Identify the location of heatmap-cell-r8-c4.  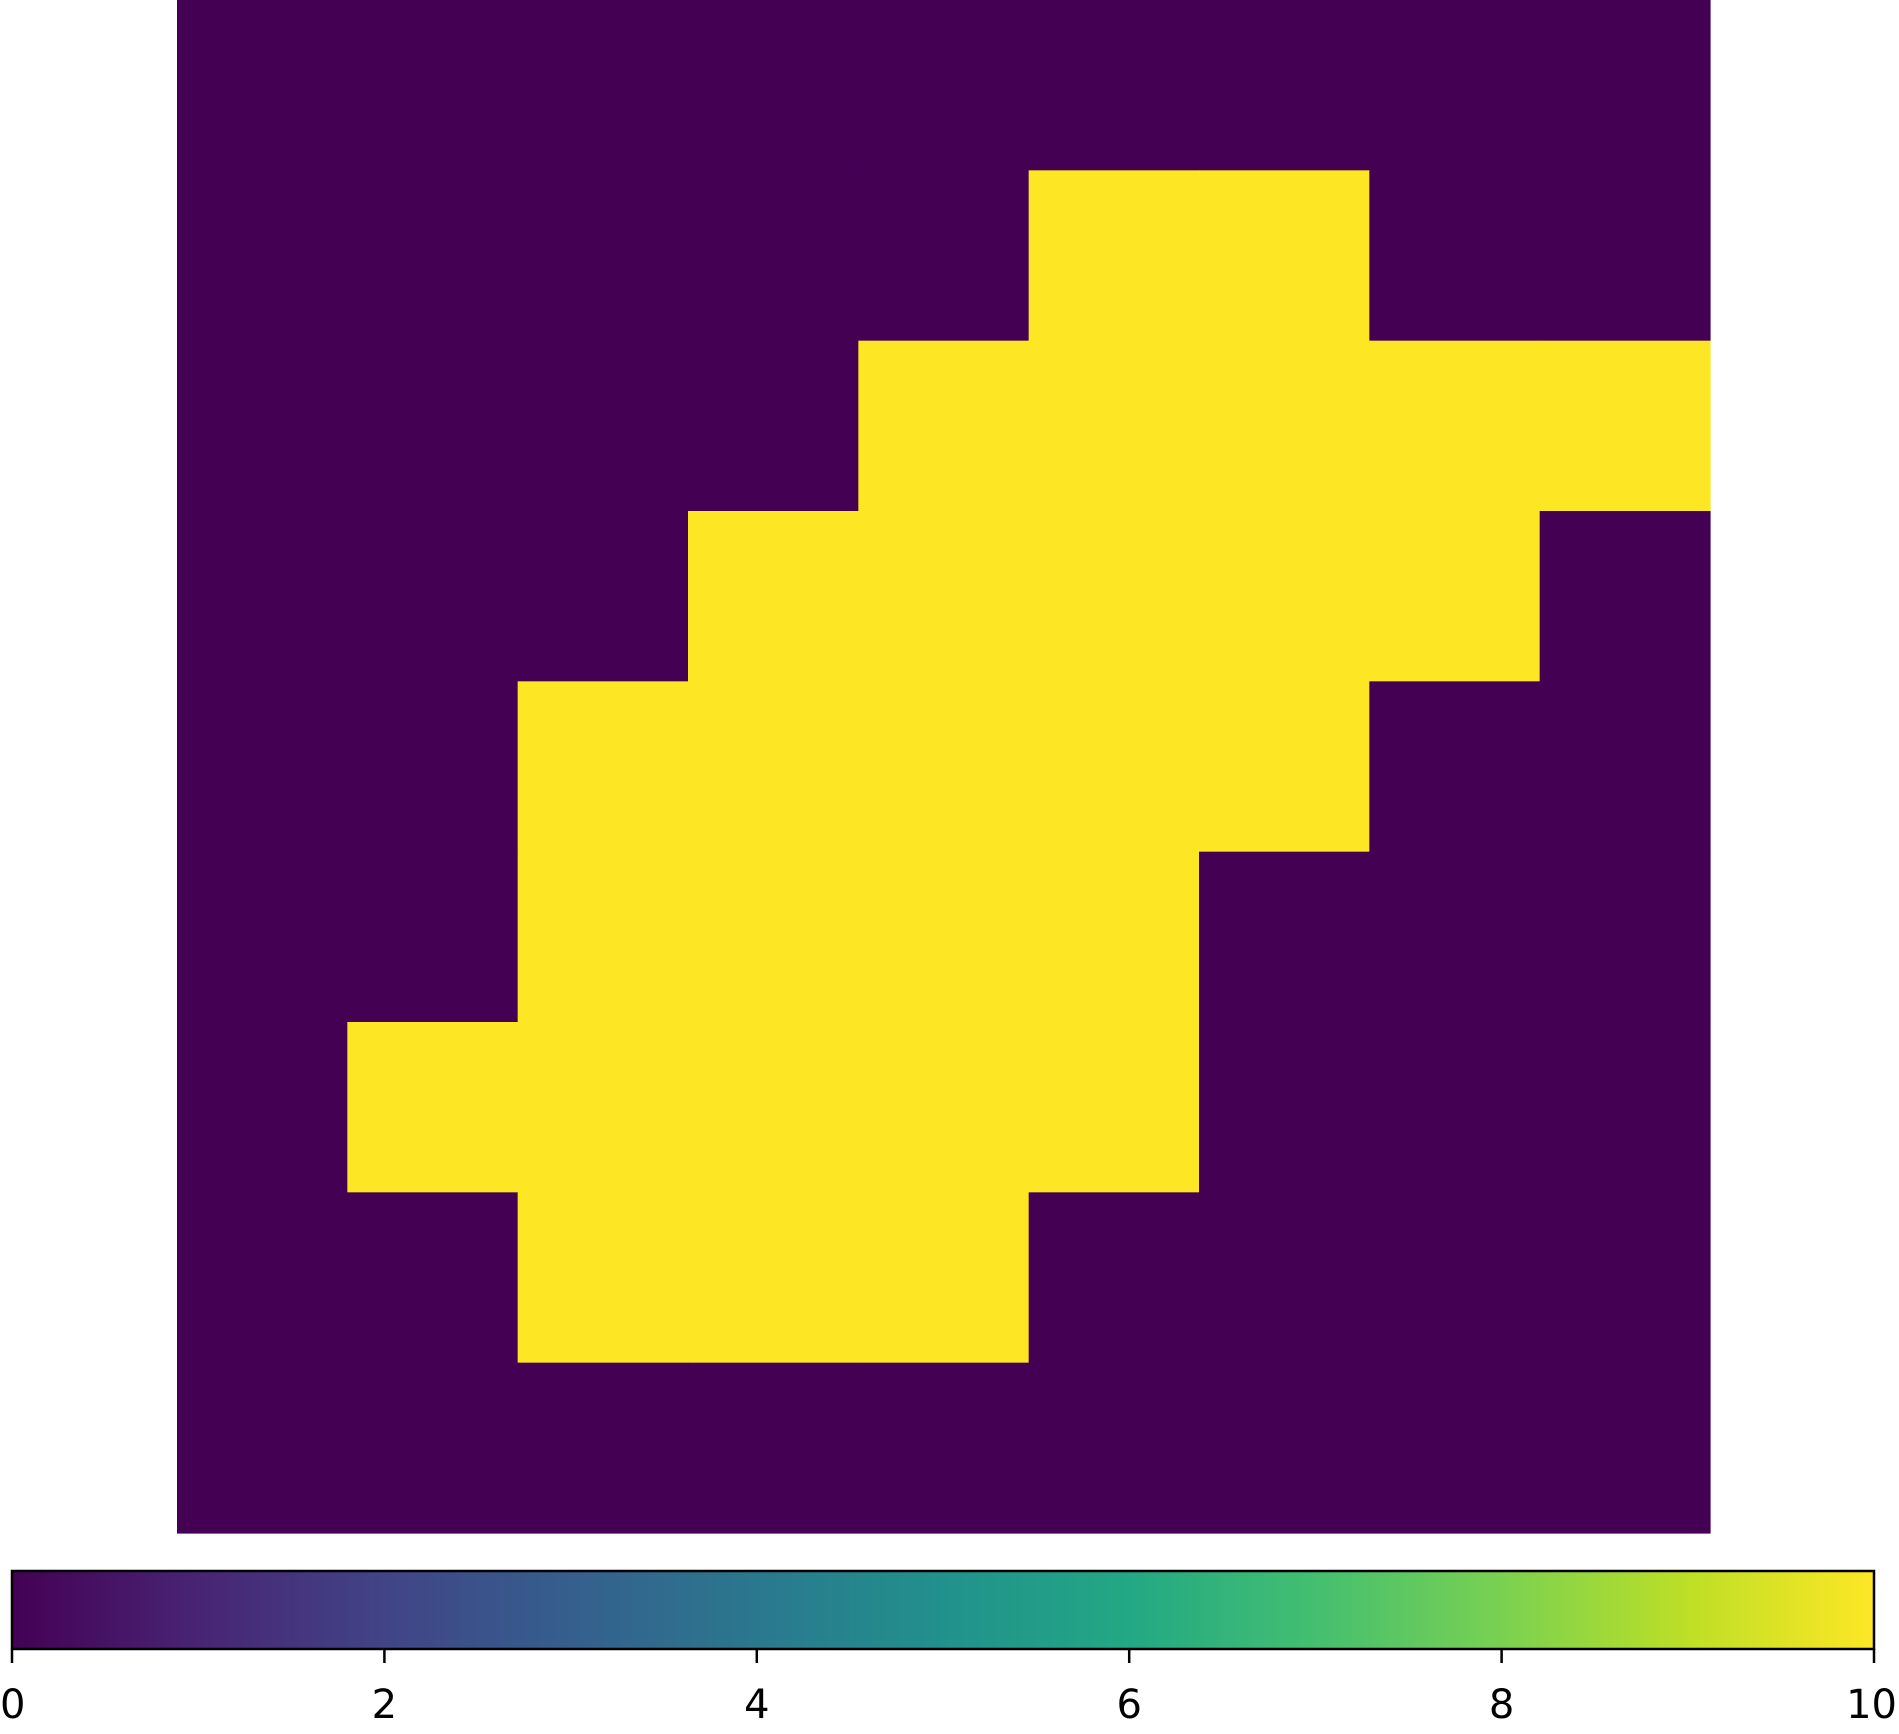
(944, 1448).